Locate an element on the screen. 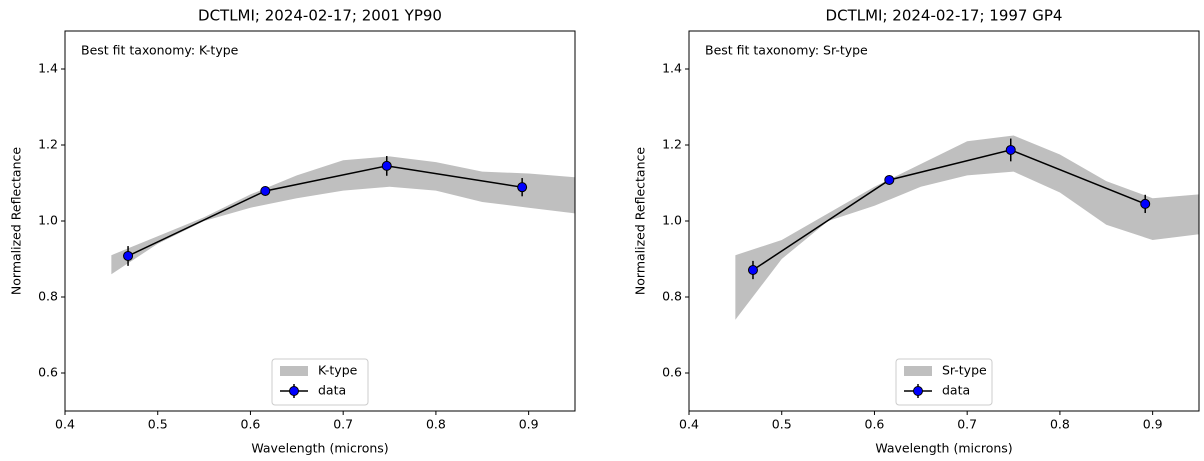 The image size is (1204, 461). taxonomy-band is located at coordinates (343, 215).